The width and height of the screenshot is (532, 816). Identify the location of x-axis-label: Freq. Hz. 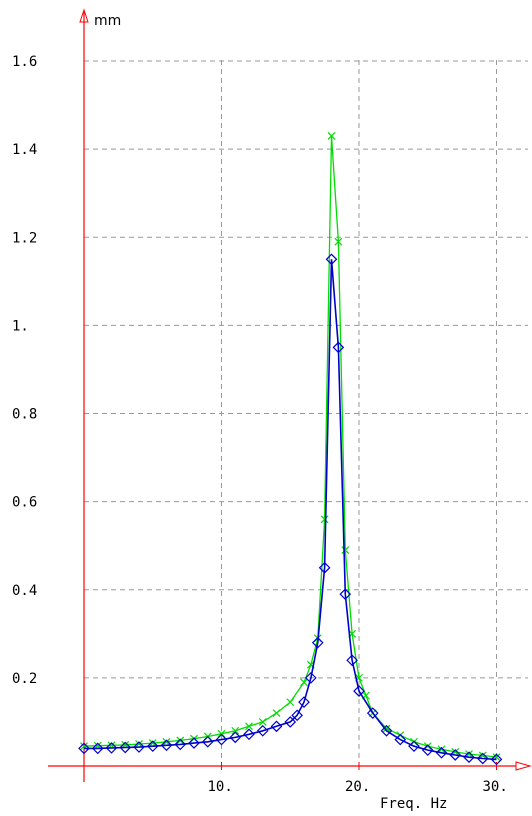
(413, 804).